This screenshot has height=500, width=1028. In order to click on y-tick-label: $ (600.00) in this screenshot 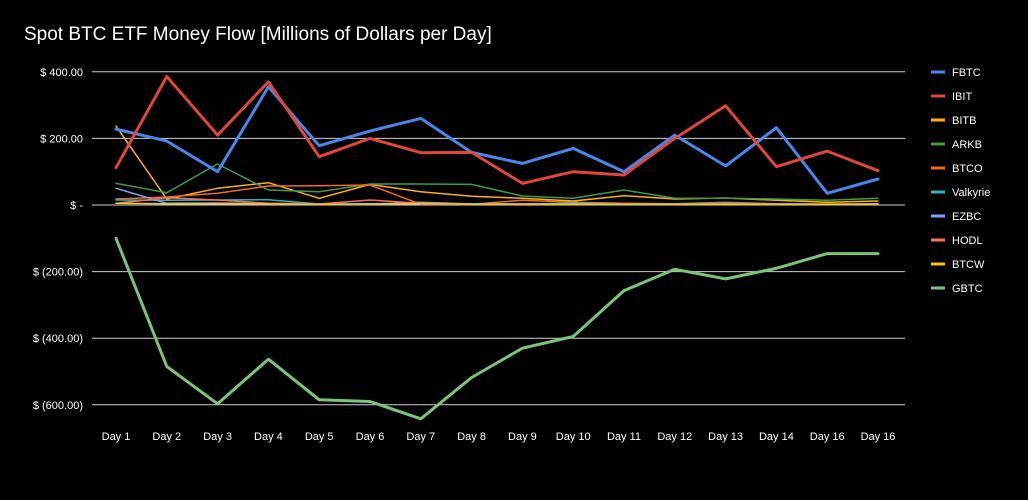, I will do `click(58, 406)`.